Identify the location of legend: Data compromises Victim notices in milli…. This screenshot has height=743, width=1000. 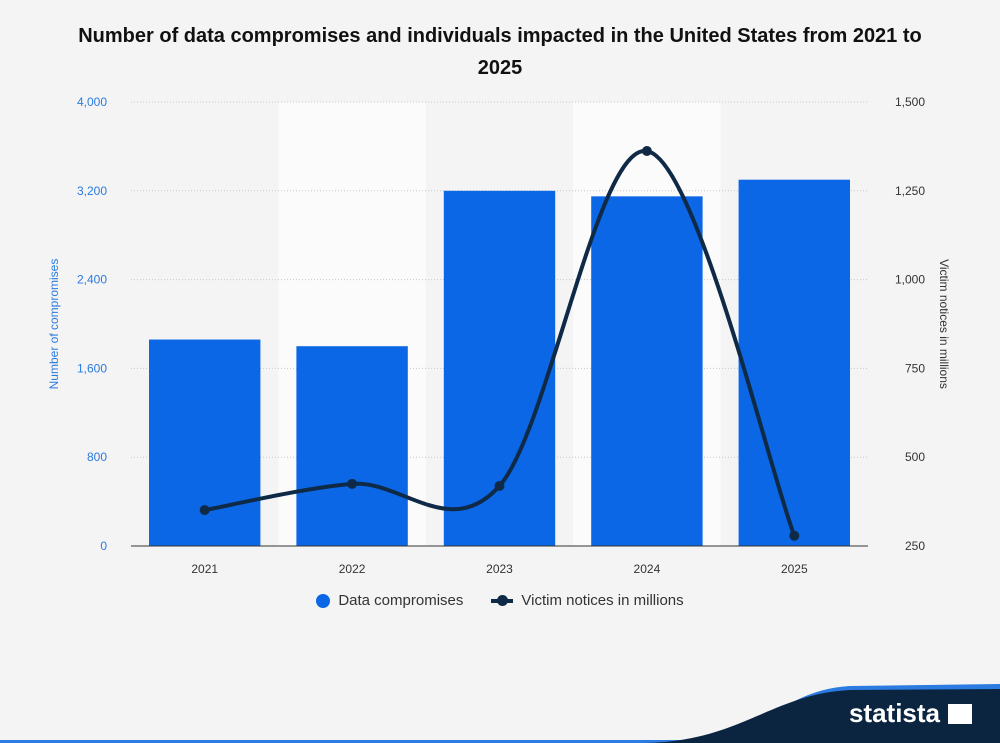
(500, 600).